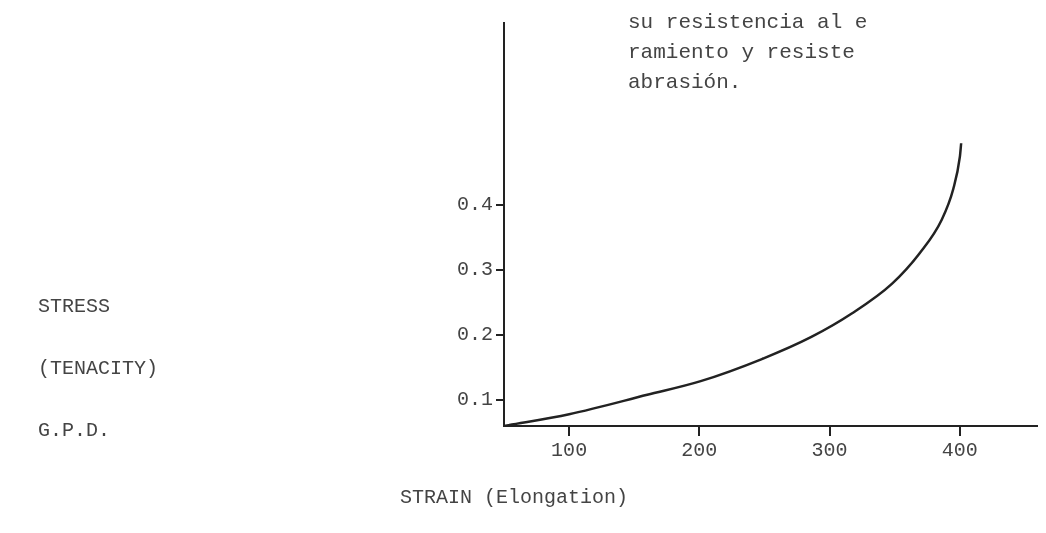 The image size is (1046, 533). Describe the element at coordinates (474, 335) in the screenshot. I see `y-tick-label: 0.2` at that location.